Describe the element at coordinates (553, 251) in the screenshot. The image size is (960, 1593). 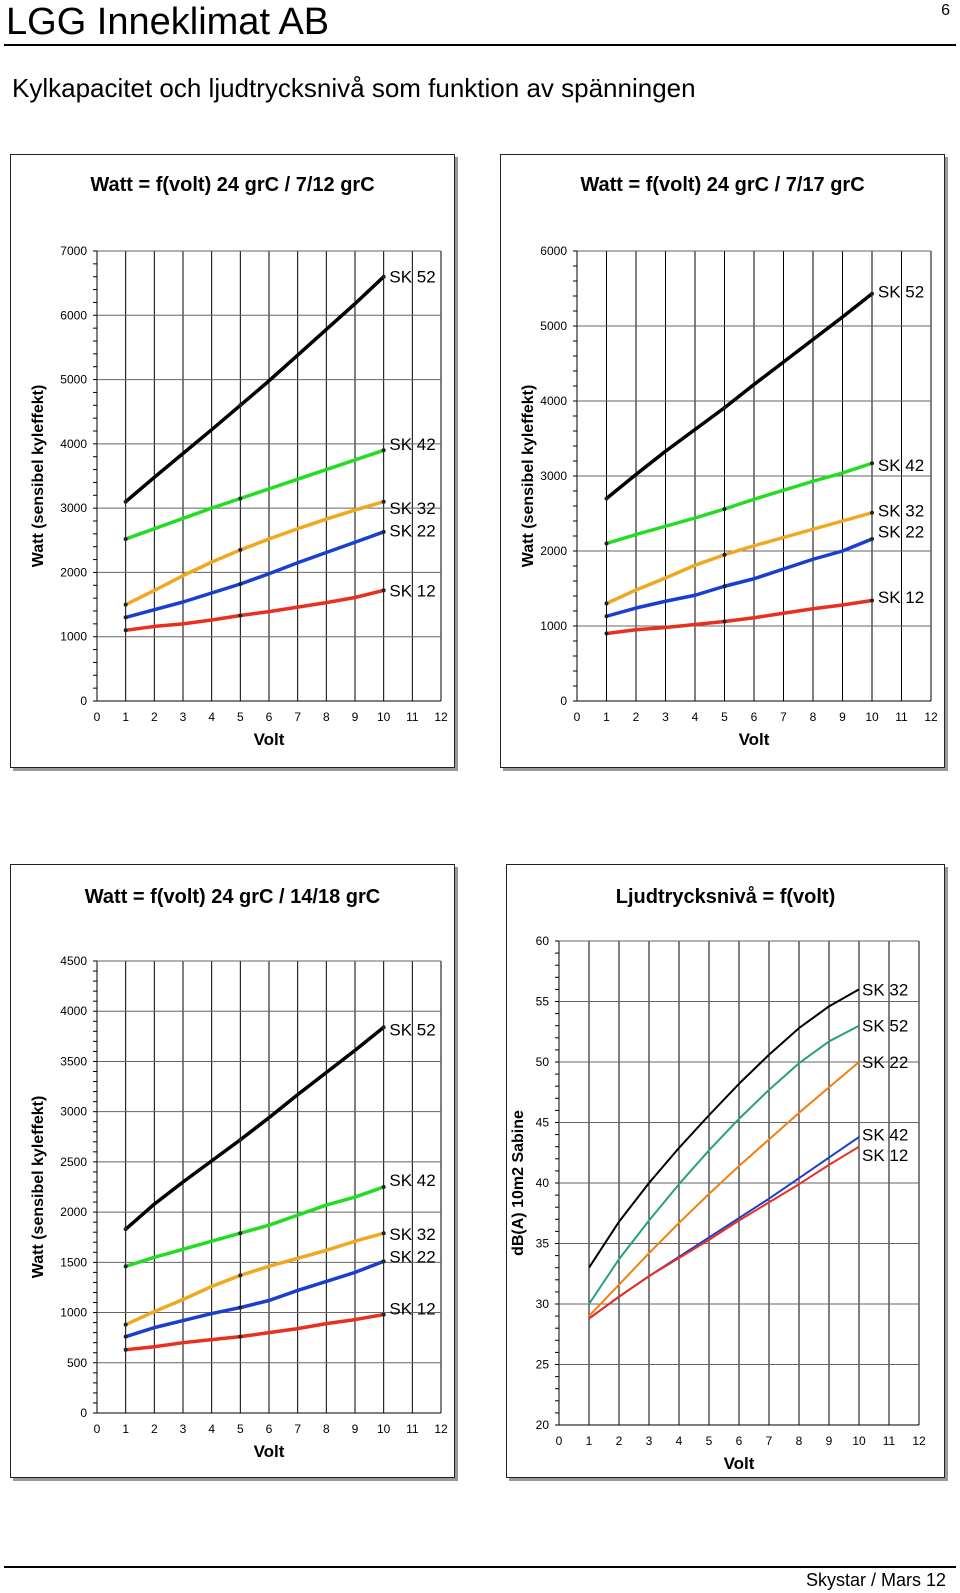
I see `y-tick-label: 6000` at that location.